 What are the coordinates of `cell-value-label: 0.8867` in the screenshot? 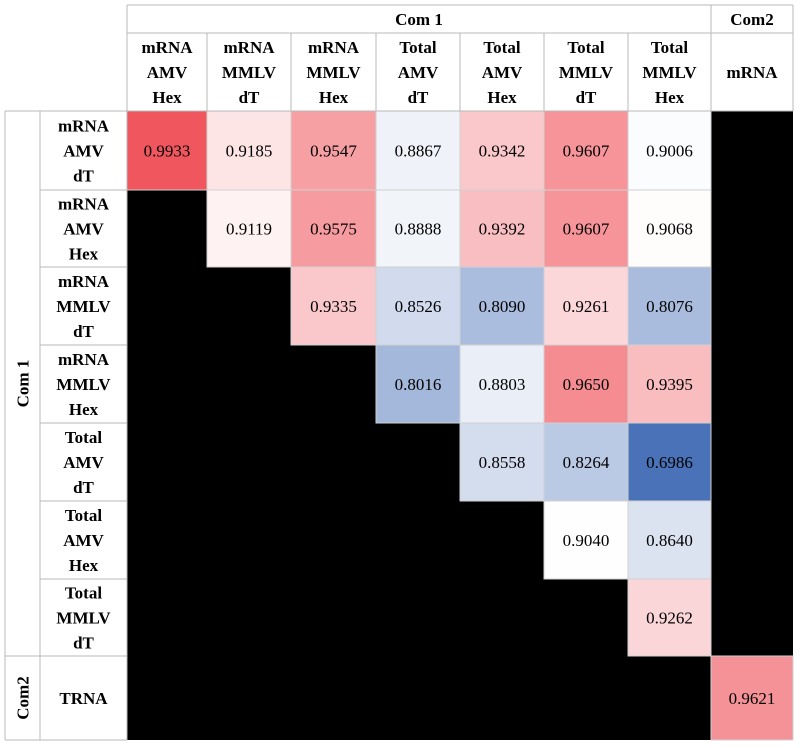 It's located at (418, 151).